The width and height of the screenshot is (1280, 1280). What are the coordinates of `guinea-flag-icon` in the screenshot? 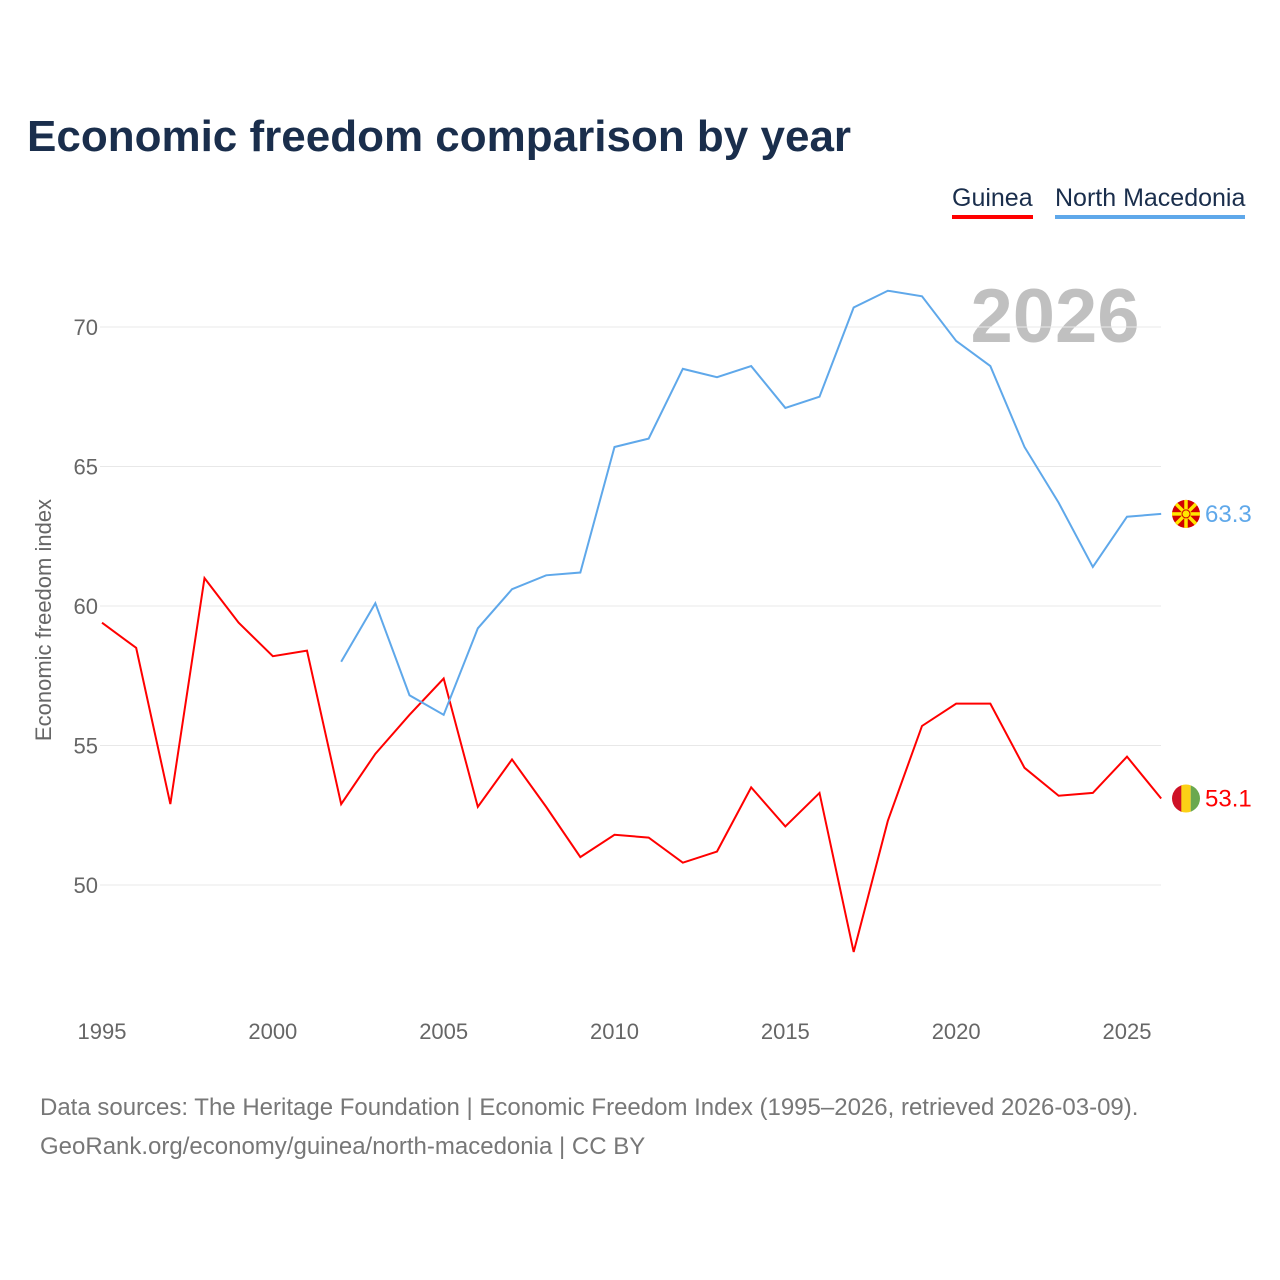 It's located at (1186, 798).